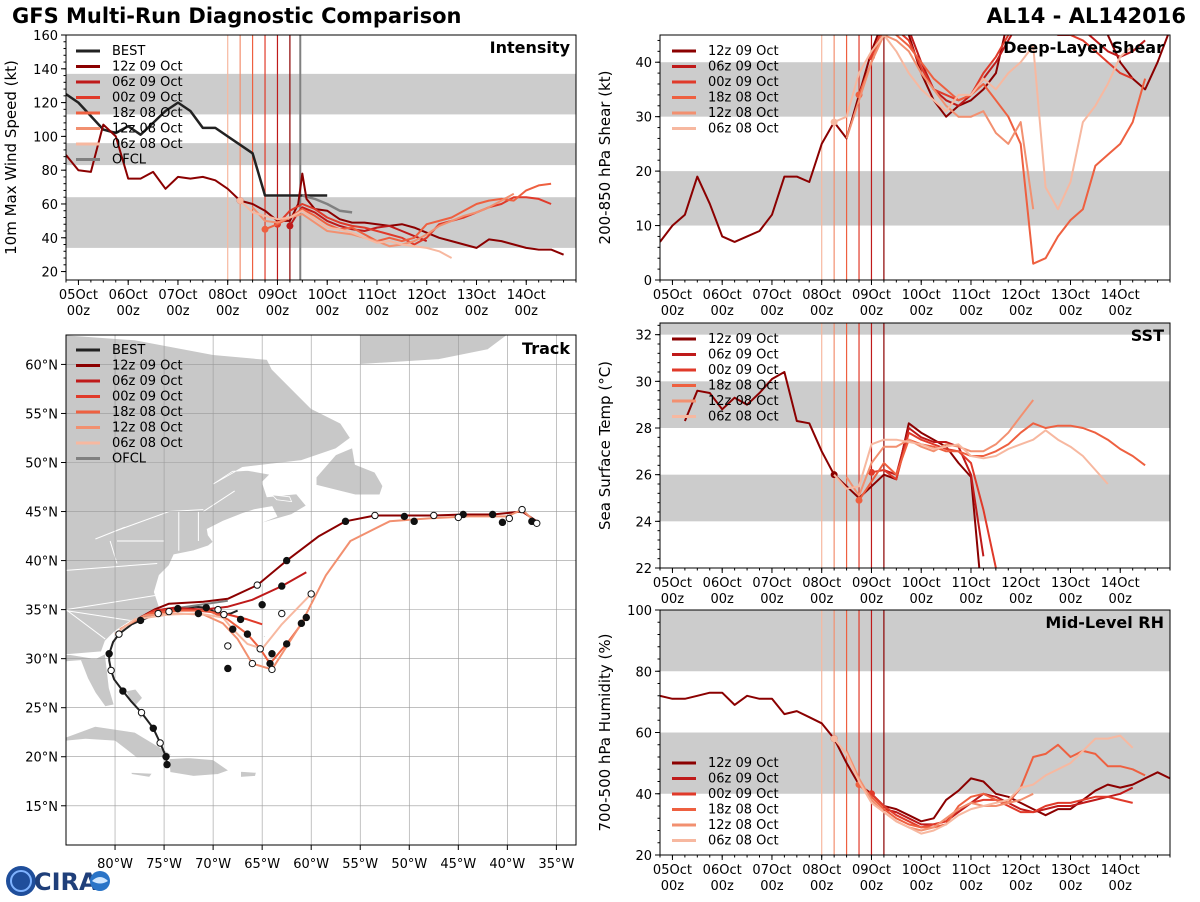 This screenshot has width=1200, height=902. Describe the element at coordinates (213, 864) in the screenshot. I see `x-tick-label: 70°W` at that location.